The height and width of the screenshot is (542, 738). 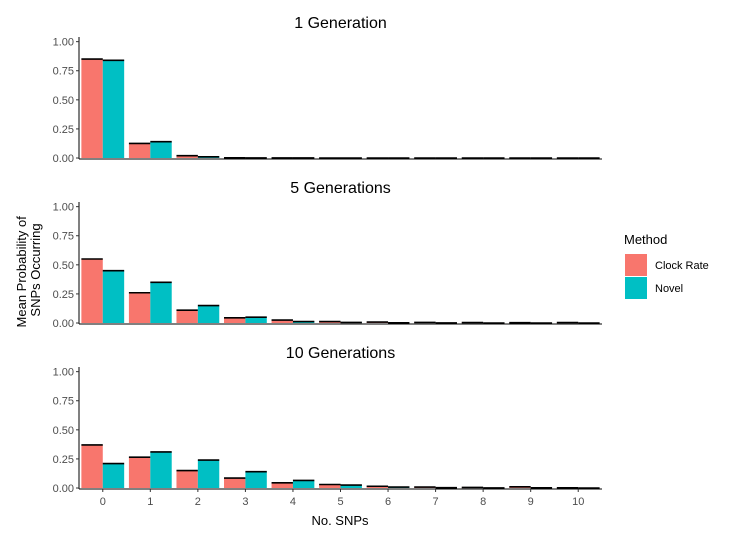 I want to click on panel-title: 1 Generation, so click(x=340, y=23).